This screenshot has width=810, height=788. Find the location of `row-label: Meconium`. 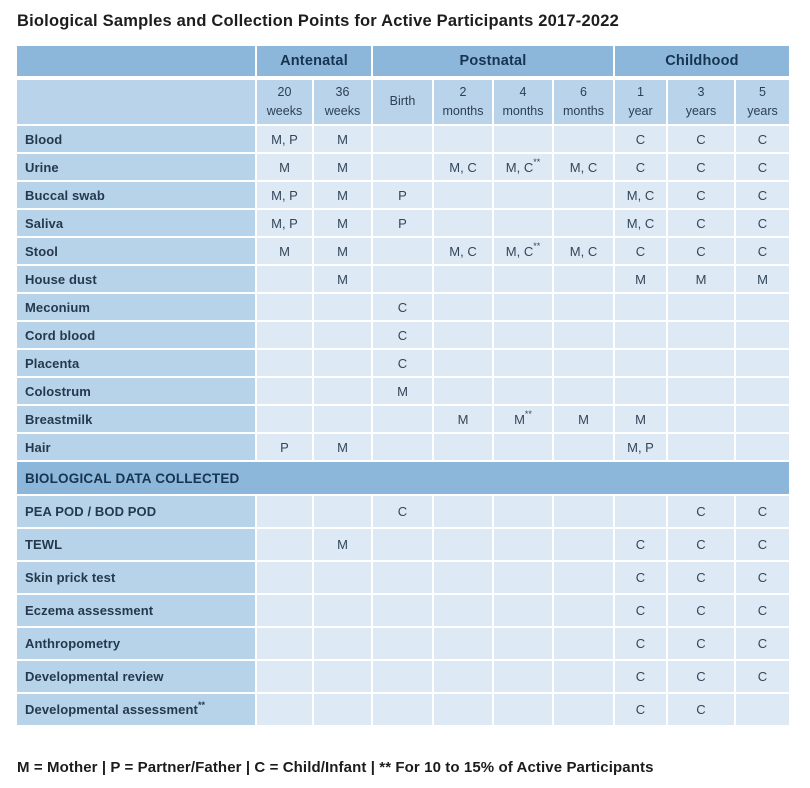

row-label: Meconium is located at coordinates (136, 307).